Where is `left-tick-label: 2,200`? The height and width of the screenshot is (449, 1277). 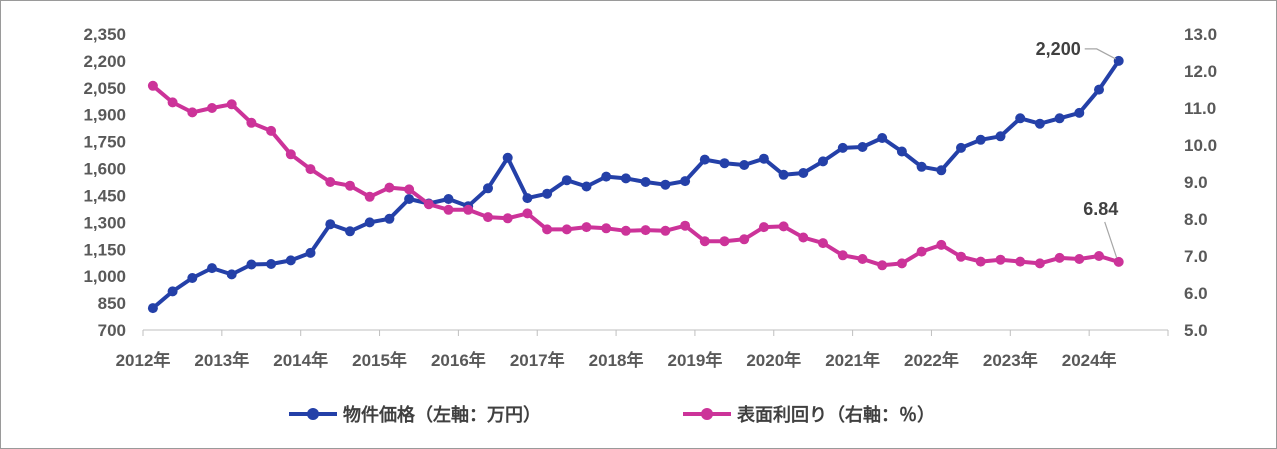 left-tick-label: 2,200 is located at coordinates (104, 61).